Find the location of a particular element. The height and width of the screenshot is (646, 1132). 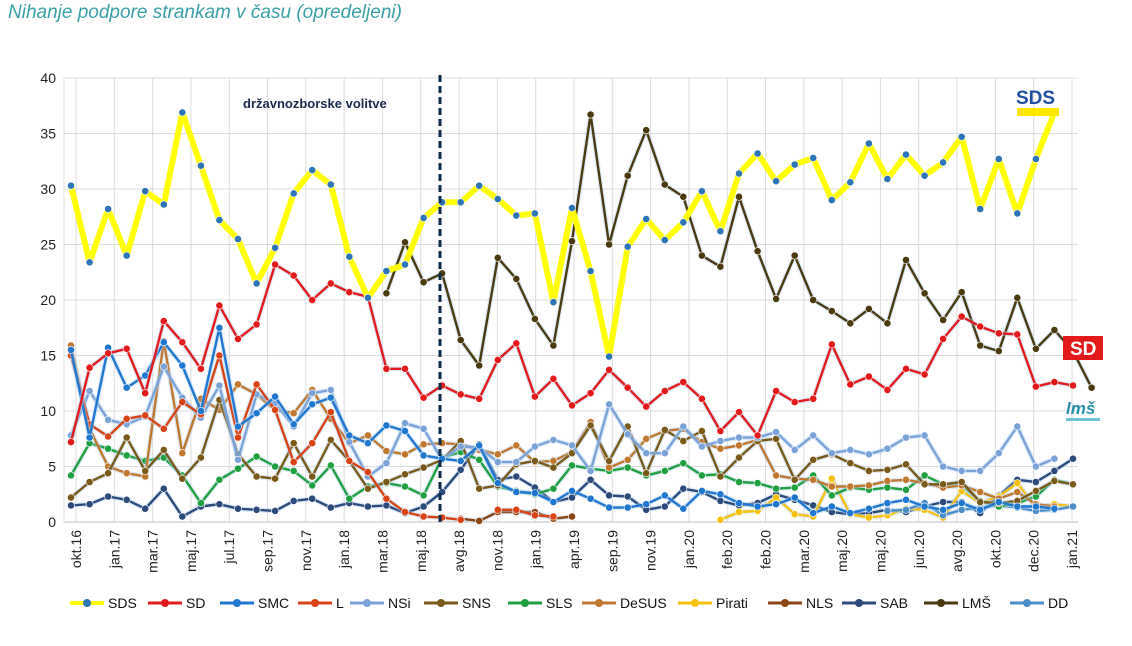

x-tick-label: maj.20 is located at coordinates (842, 551).